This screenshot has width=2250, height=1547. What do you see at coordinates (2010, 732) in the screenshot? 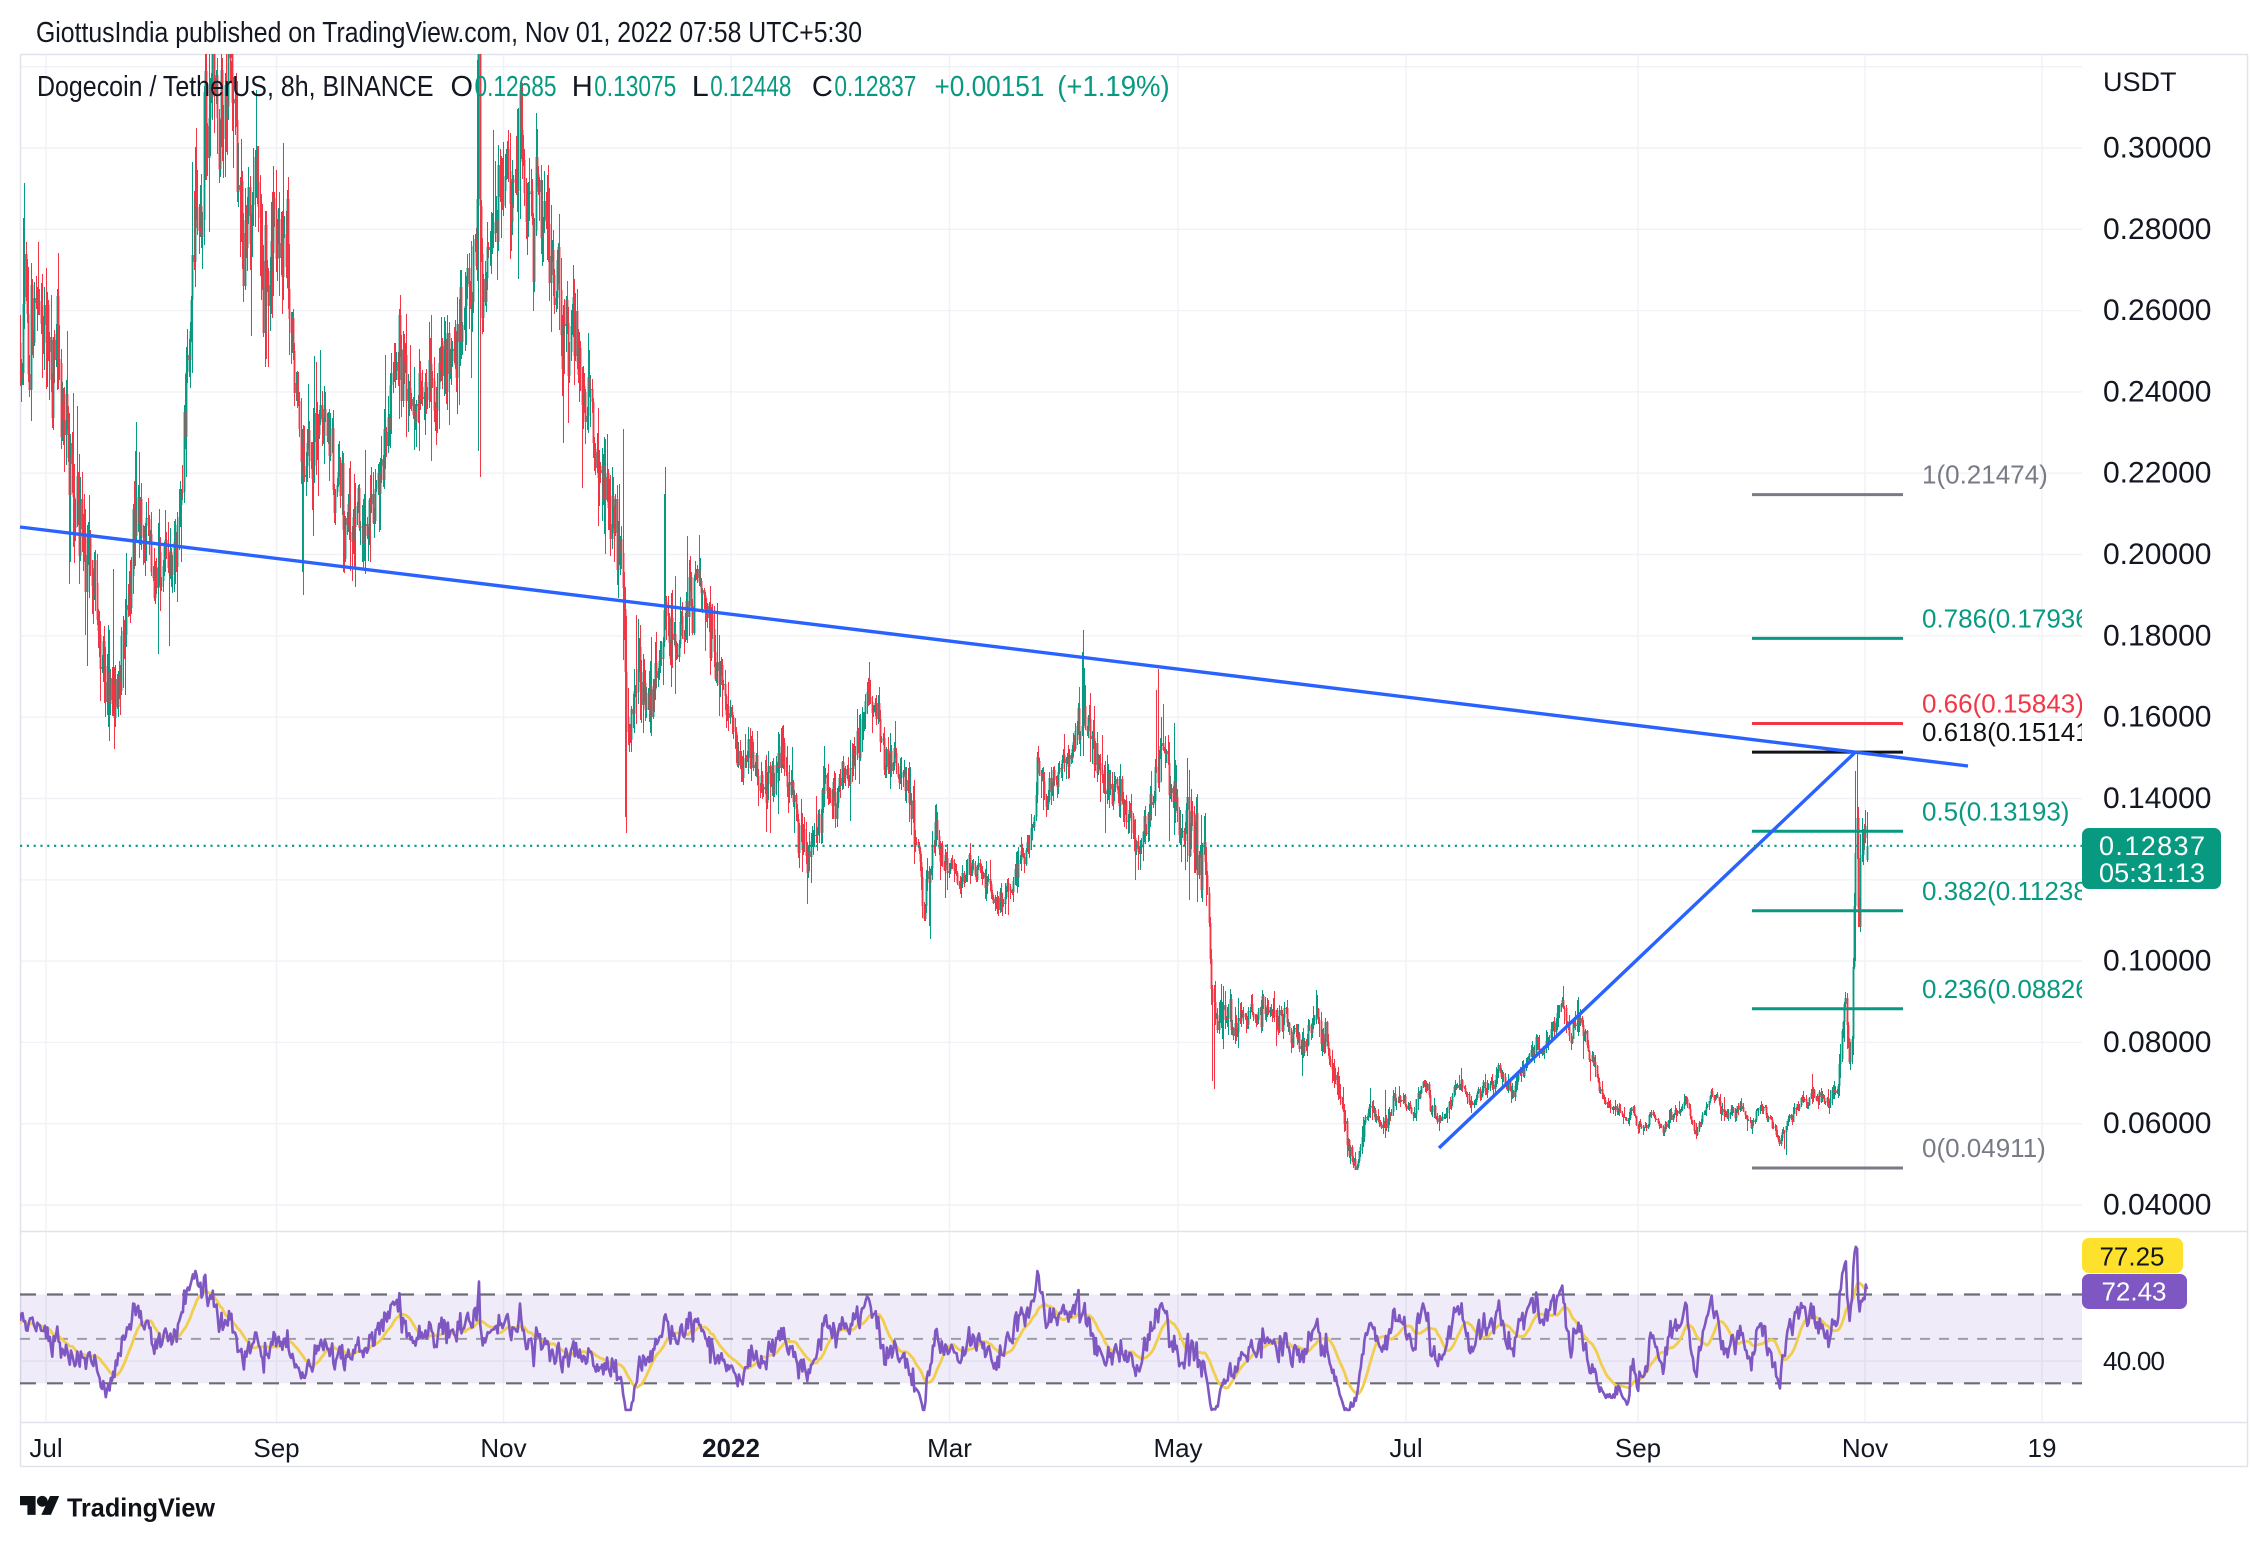
I see `svg-text: 0.618(0.15141)` at bounding box center [2010, 732].